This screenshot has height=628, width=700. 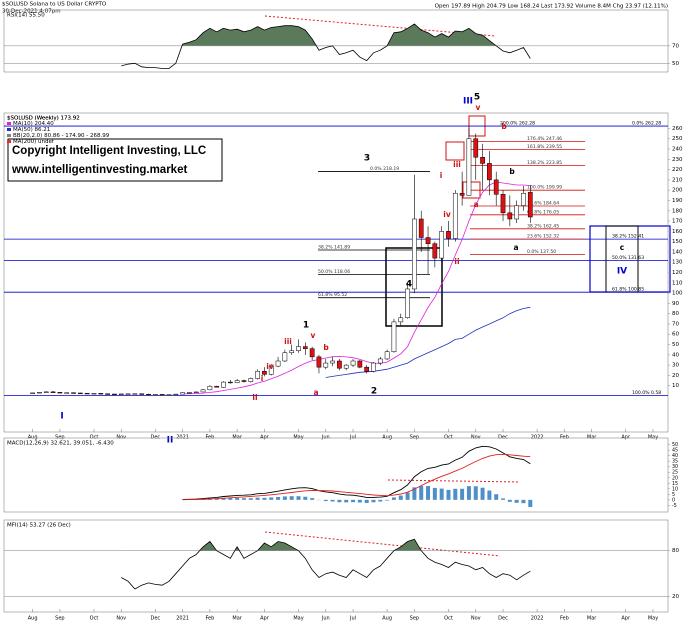 What do you see at coordinates (155, 619) in the screenshot?
I see `x-tick-label: Dec` at bounding box center [155, 619].